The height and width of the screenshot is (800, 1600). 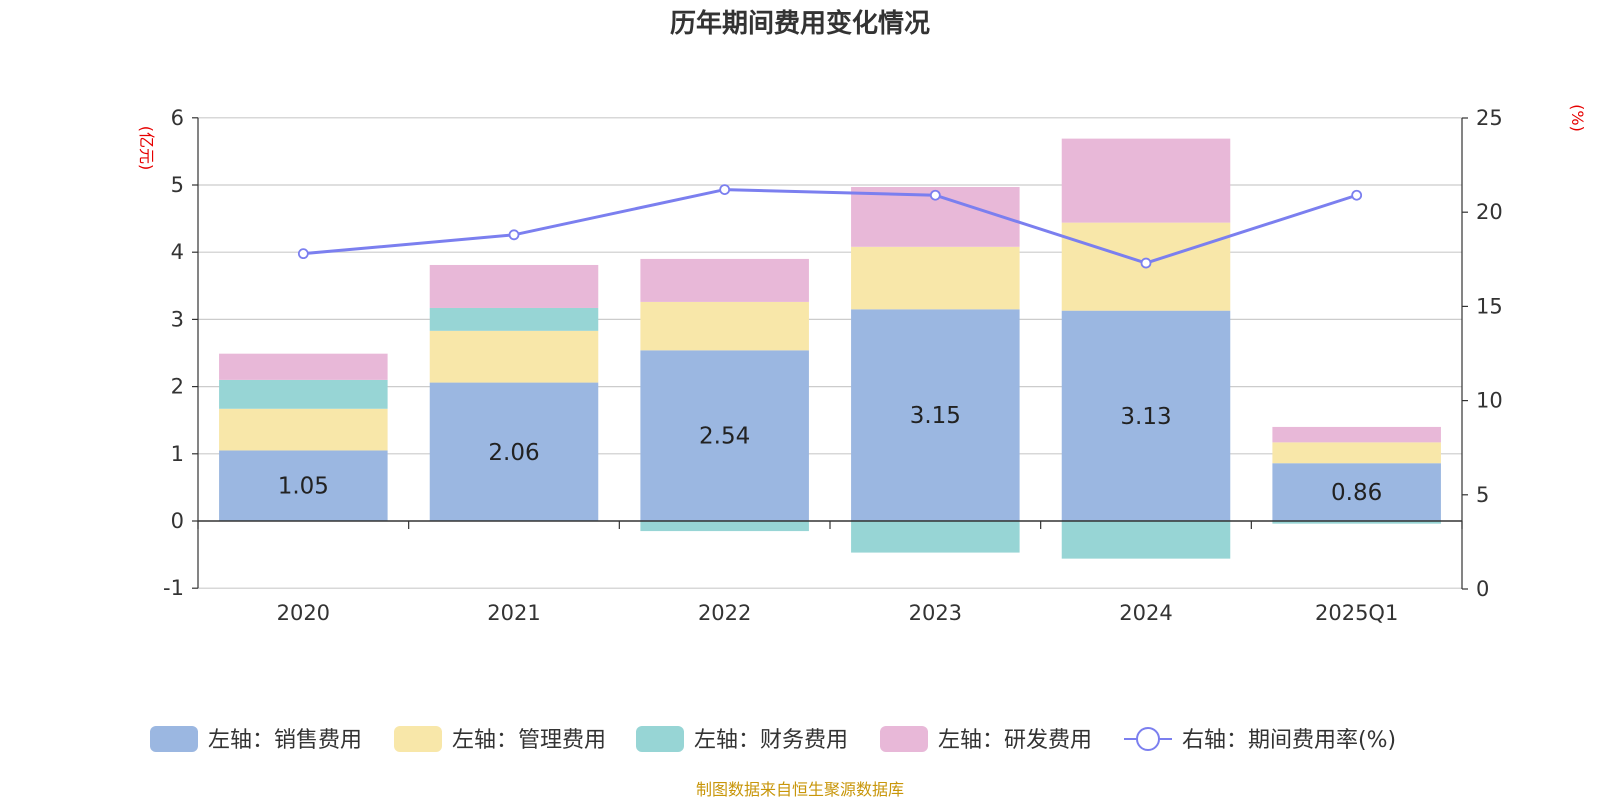 What do you see at coordinates (177, 387) in the screenshot?
I see `left-axis-tick-label: 2` at bounding box center [177, 387].